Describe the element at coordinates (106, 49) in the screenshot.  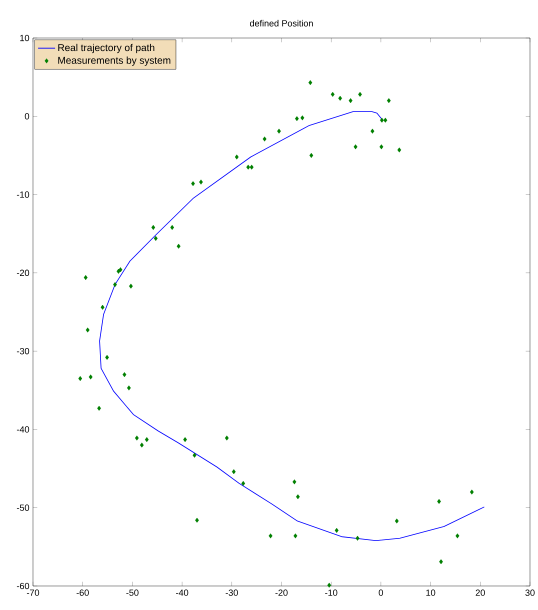
I see `legend-label: Real trajectory of path` at that location.